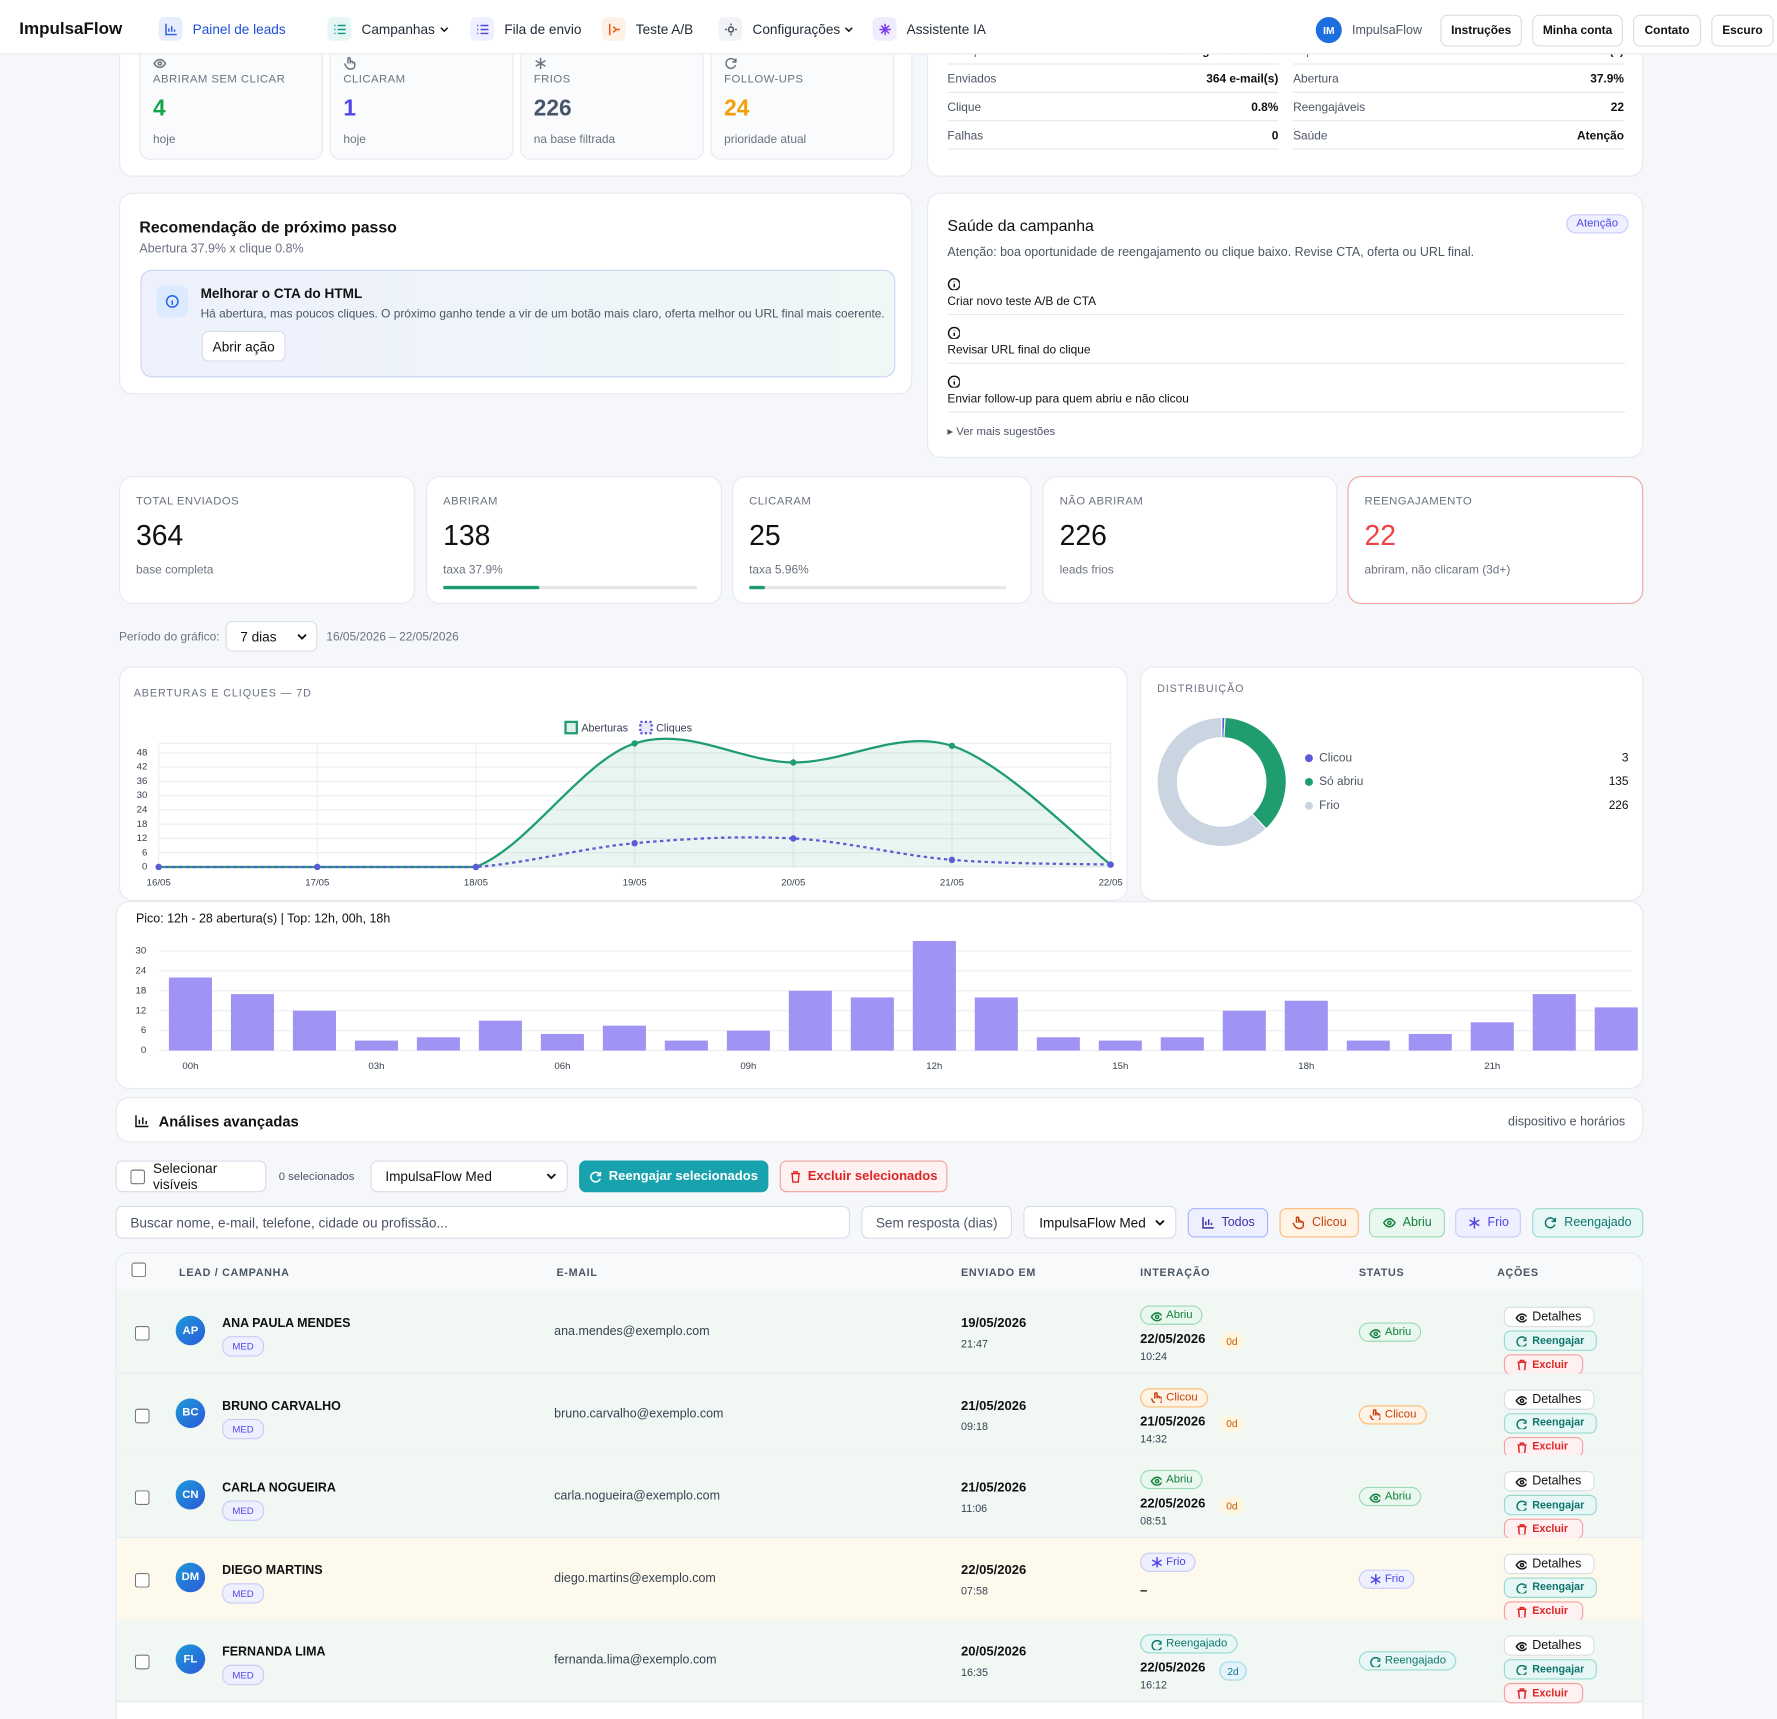  Describe the element at coordinates (937, 1222) in the screenshot. I see `no-reply-input: Sem resposta (dias)` at that location.